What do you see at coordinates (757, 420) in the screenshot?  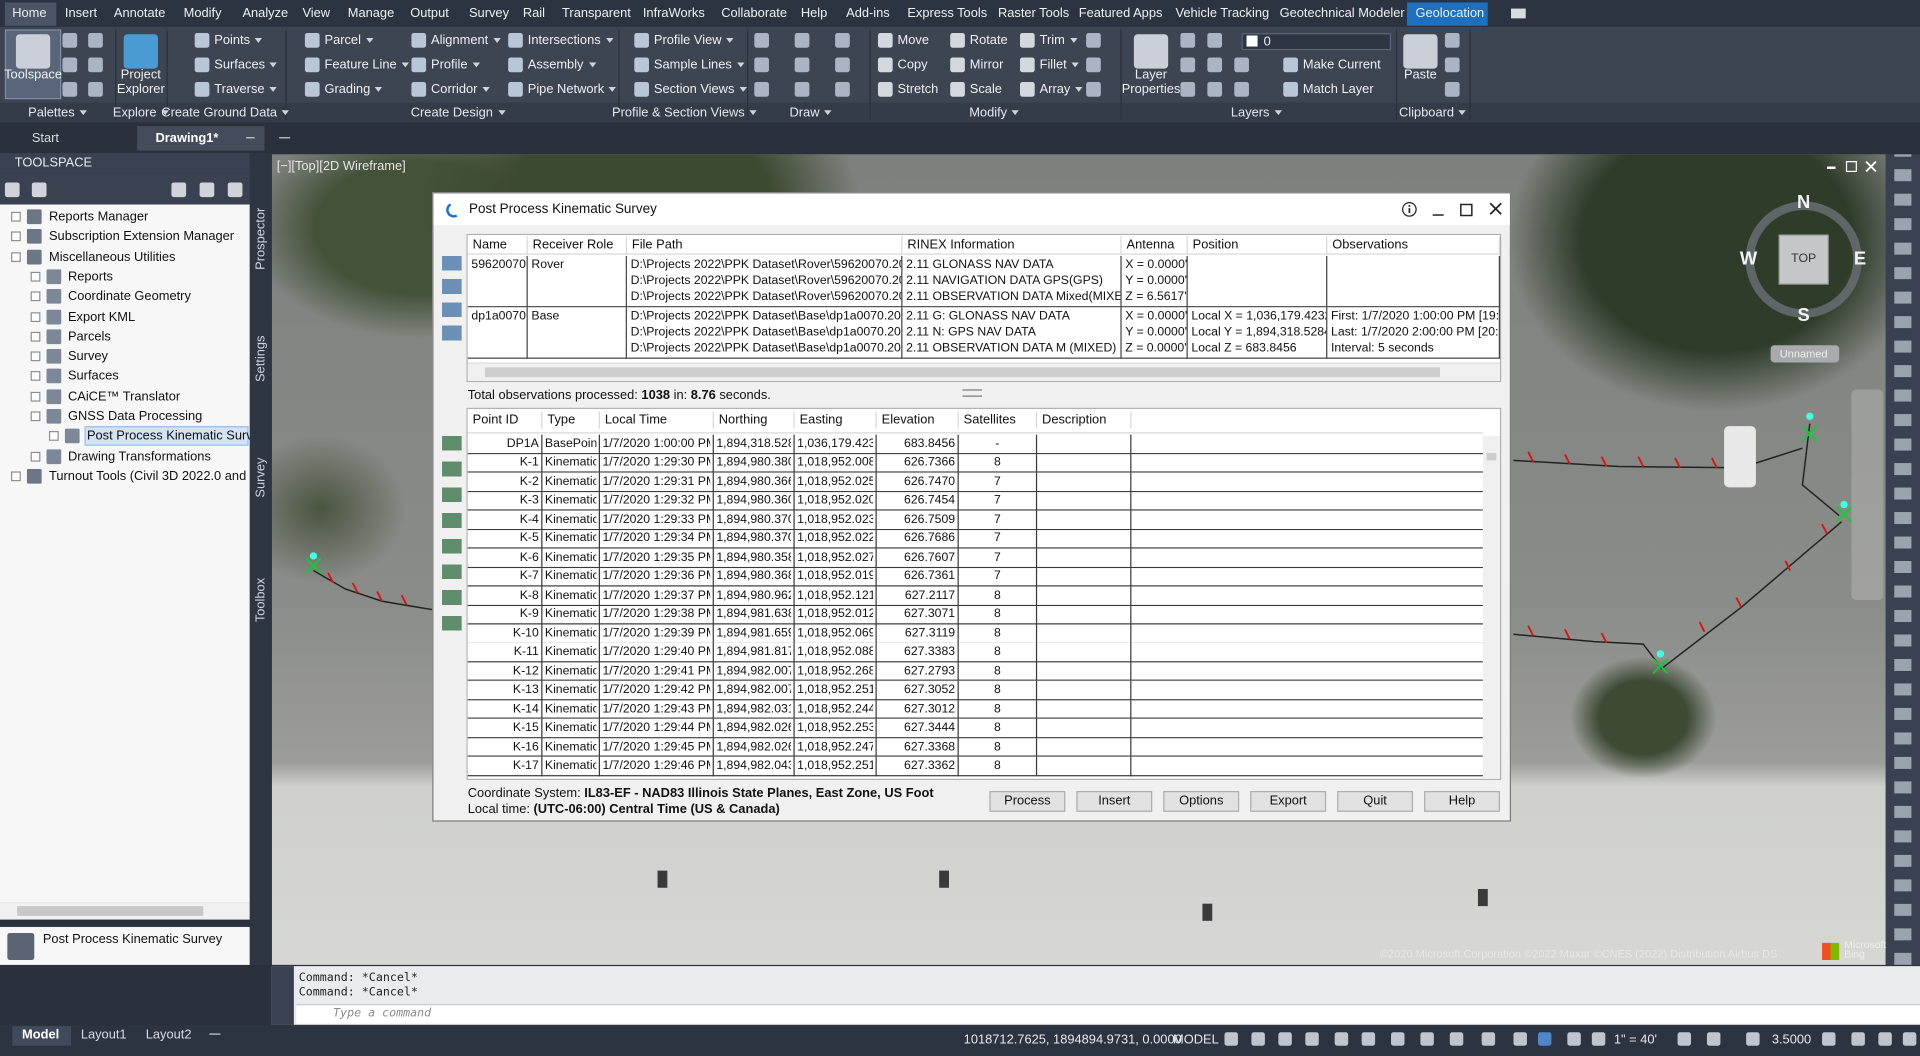 I see `column-header: Northing` at bounding box center [757, 420].